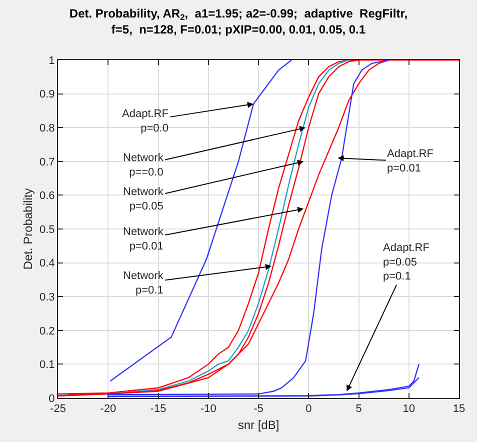  What do you see at coordinates (259, 425) in the screenshot?
I see `x-axis-title: snr [dB]` at bounding box center [259, 425].